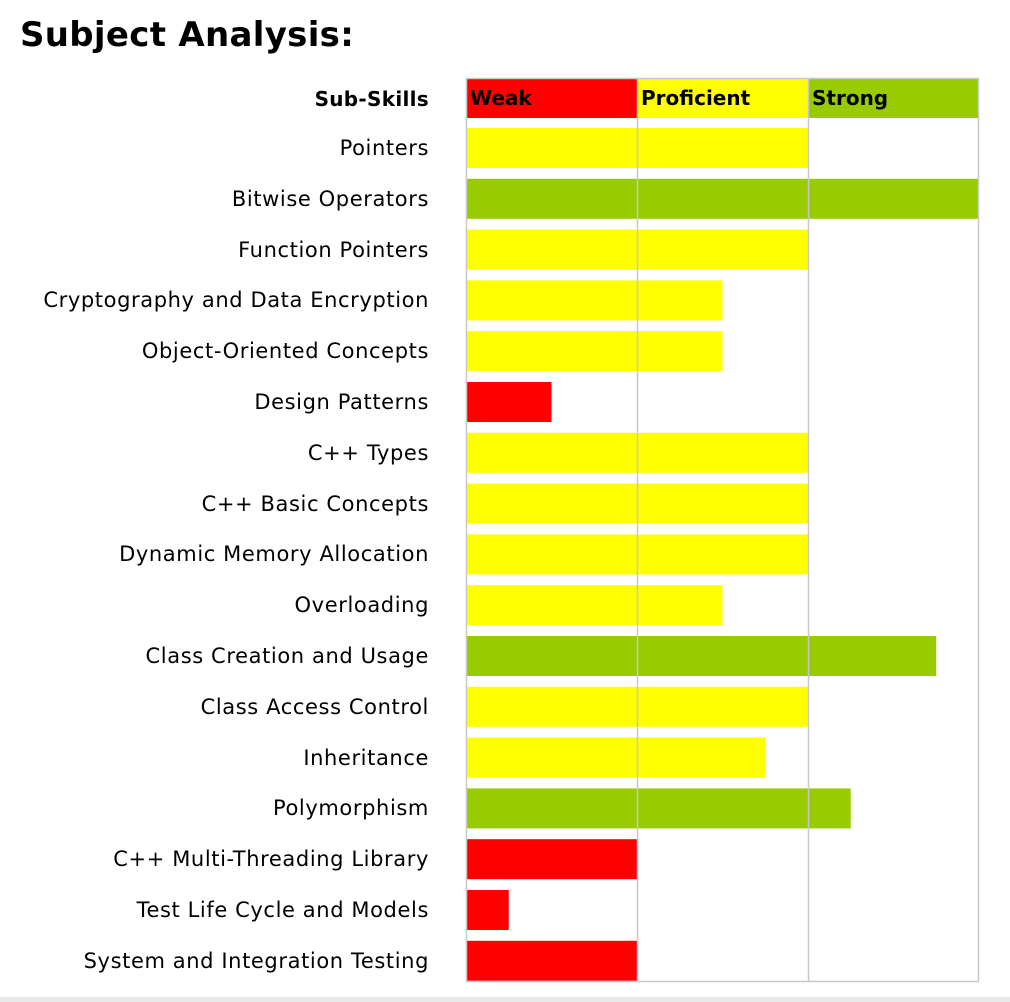 This screenshot has width=1010, height=1002. What do you see at coordinates (505, 999) in the screenshot?
I see `bottom-divider` at bounding box center [505, 999].